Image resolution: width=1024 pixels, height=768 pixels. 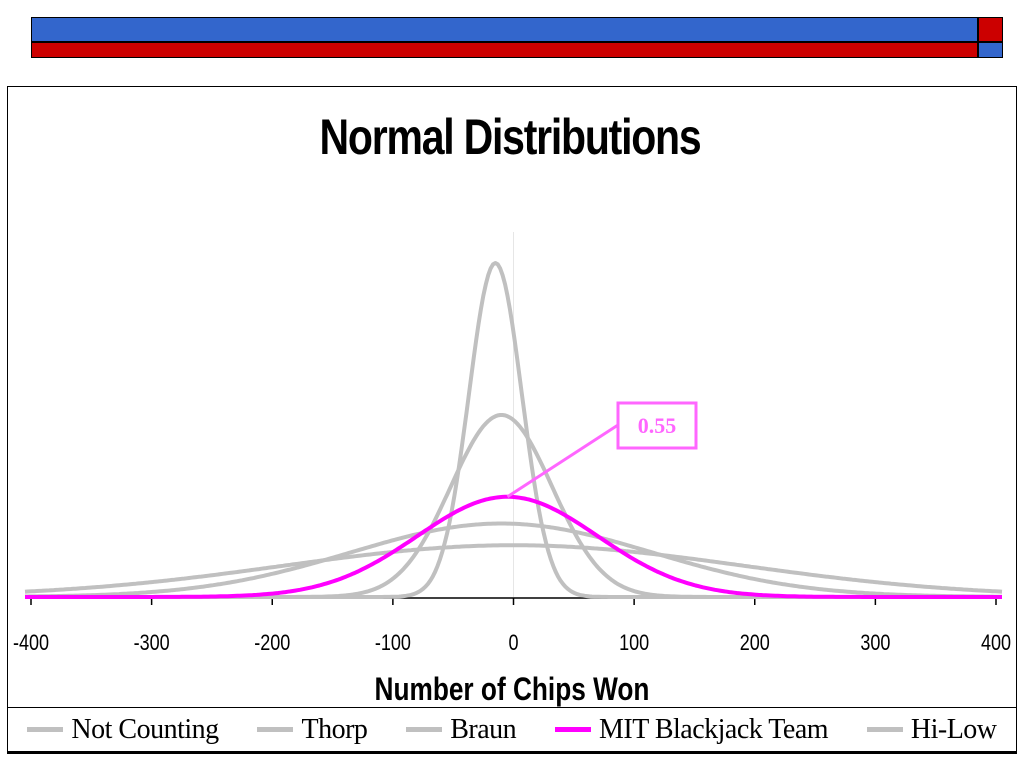 What do you see at coordinates (953, 729) in the screenshot?
I see `legend-label-hi-low: Hi-Low` at bounding box center [953, 729].